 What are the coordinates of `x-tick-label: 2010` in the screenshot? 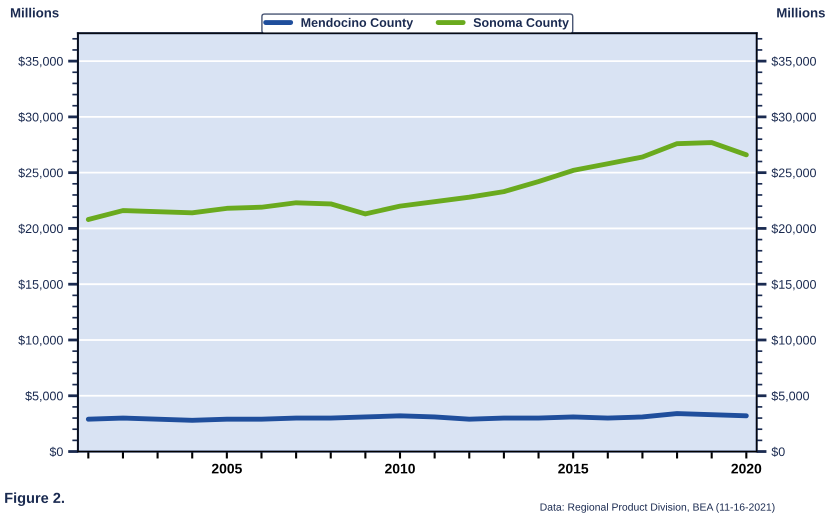 It's located at (400, 469).